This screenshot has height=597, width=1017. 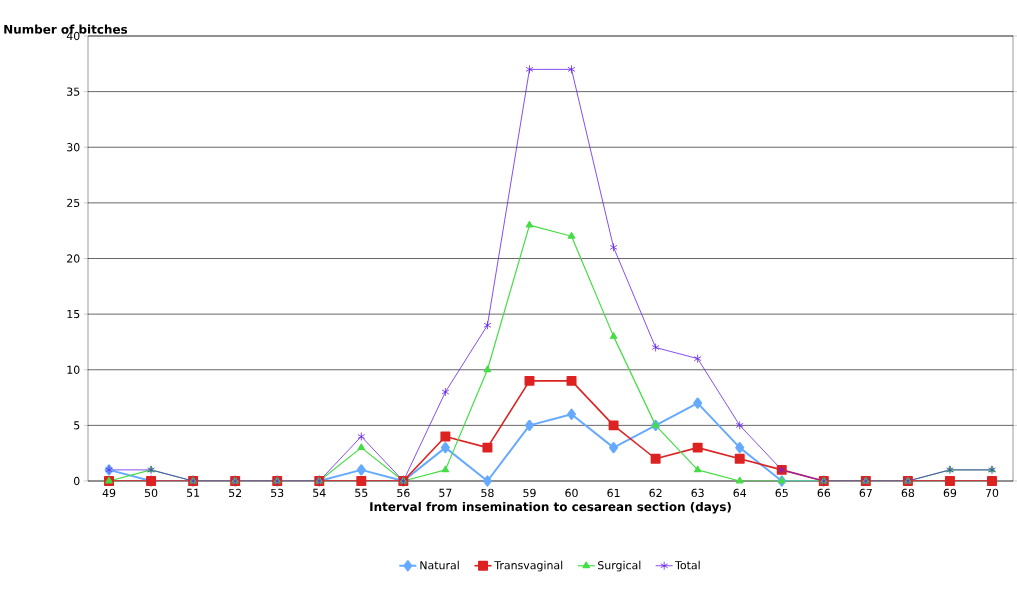 I want to click on x-tick-label: 66, so click(x=824, y=493).